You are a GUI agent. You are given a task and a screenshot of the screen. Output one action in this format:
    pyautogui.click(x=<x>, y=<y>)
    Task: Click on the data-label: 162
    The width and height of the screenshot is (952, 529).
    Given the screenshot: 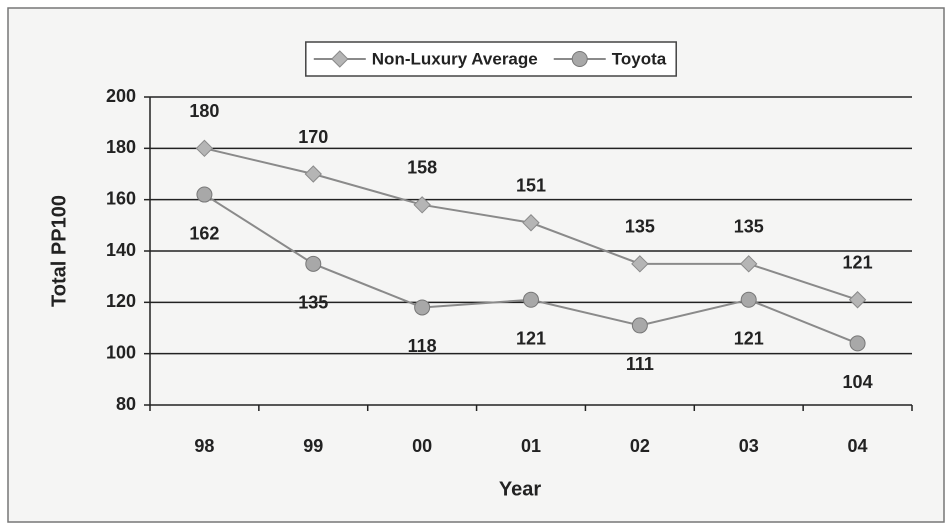 What is the action you would take?
    pyautogui.click(x=204, y=233)
    